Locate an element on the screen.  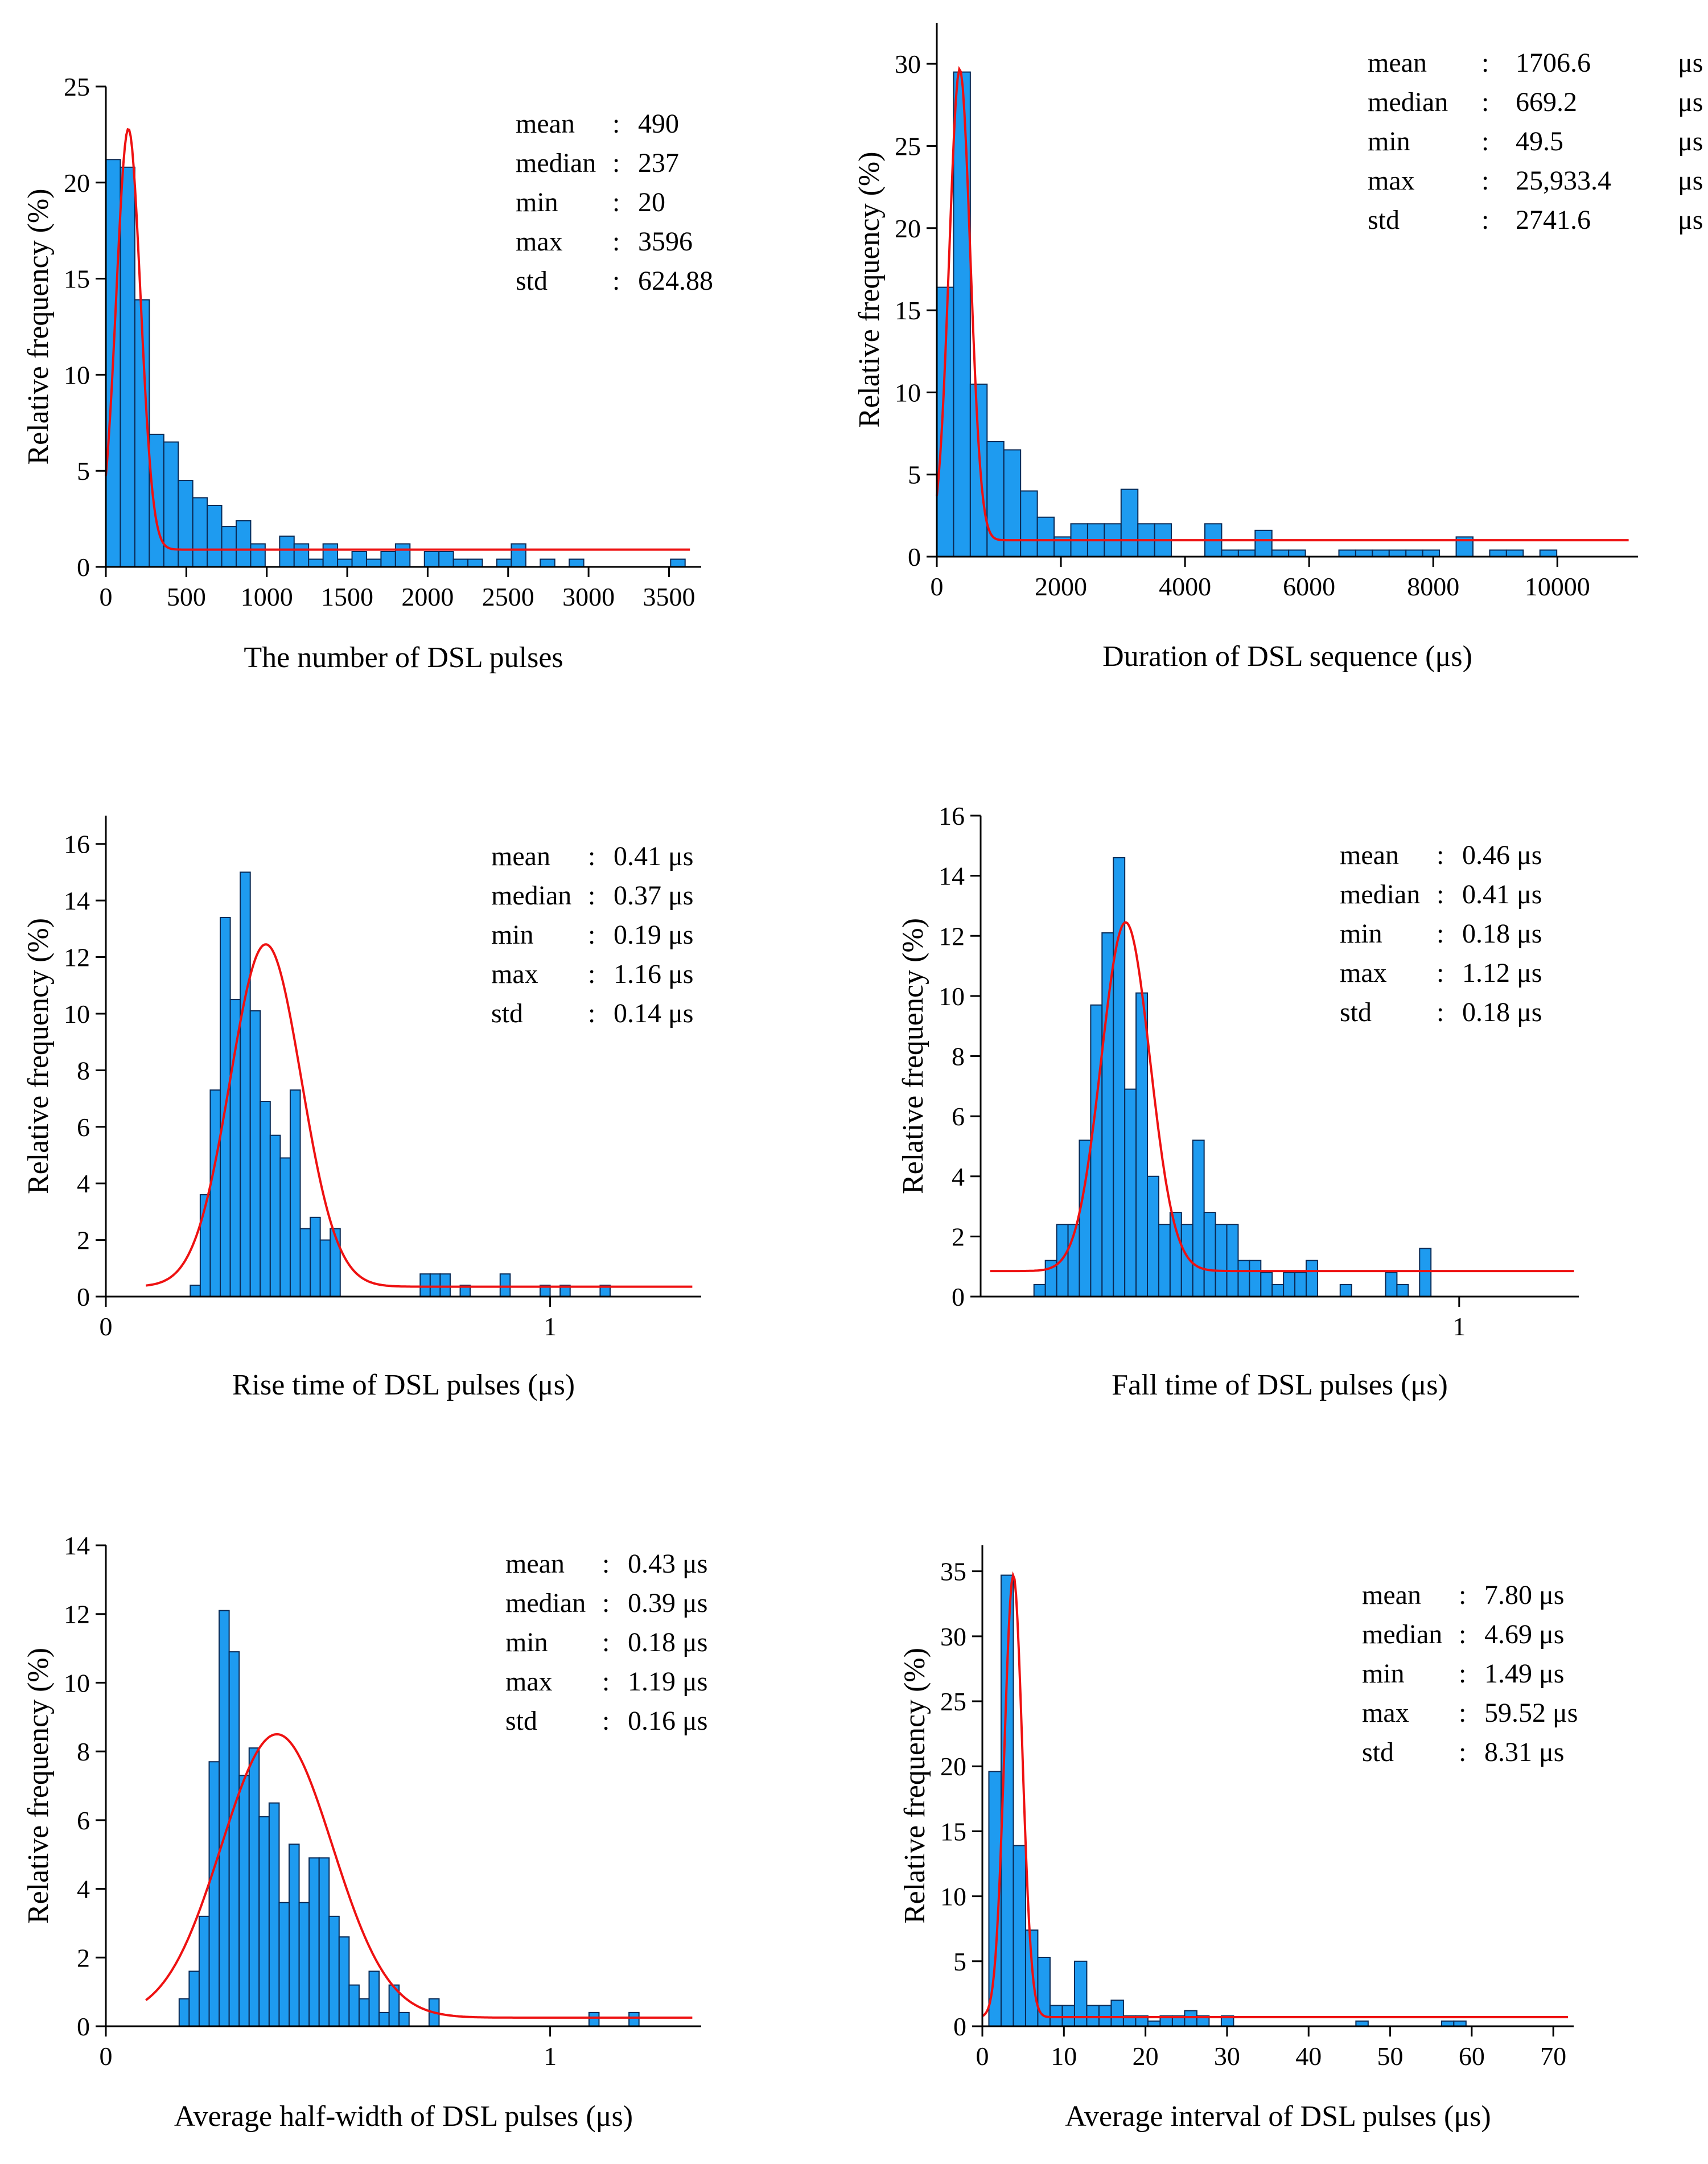
x-tick-label: 1 is located at coordinates (550, 2056).